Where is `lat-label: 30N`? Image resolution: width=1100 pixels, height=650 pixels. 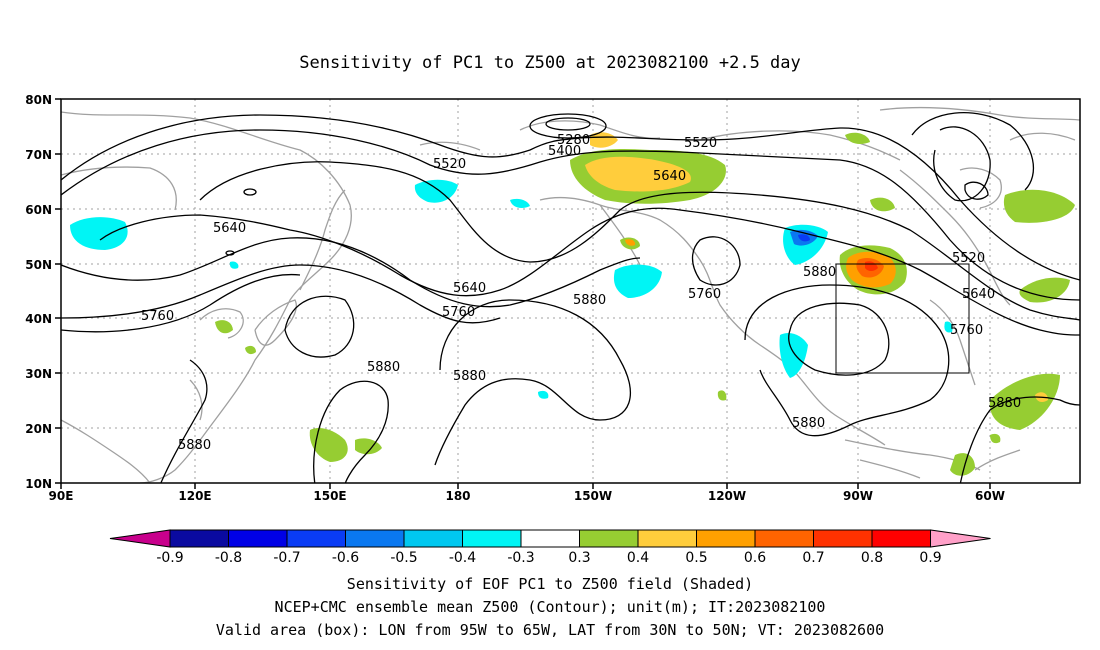 lat-label: 30N is located at coordinates (38, 374).